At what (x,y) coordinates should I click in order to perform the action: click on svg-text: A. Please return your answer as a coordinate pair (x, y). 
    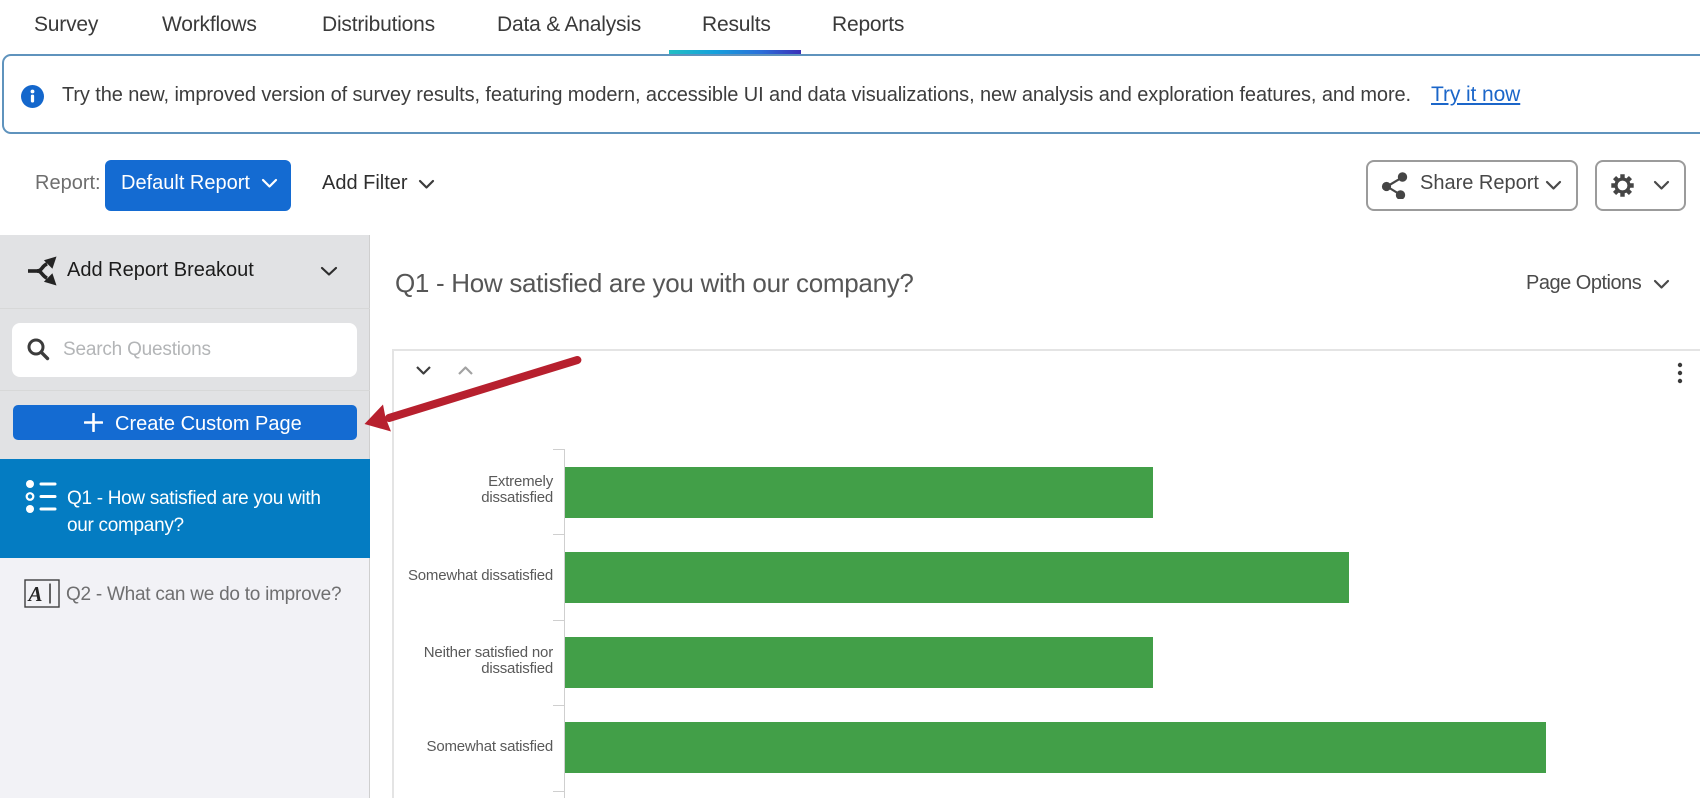
    Looking at the image, I should click on (35, 594).